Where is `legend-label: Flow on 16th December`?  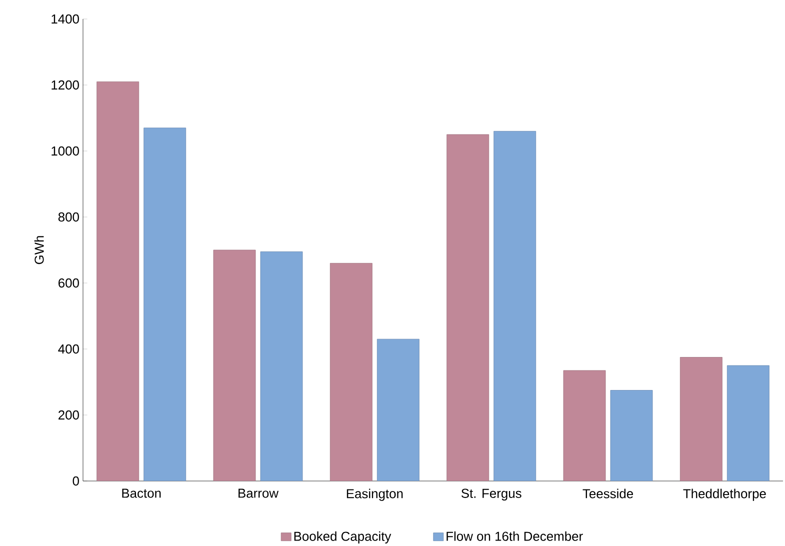 legend-label: Flow on 16th December is located at coordinates (514, 536).